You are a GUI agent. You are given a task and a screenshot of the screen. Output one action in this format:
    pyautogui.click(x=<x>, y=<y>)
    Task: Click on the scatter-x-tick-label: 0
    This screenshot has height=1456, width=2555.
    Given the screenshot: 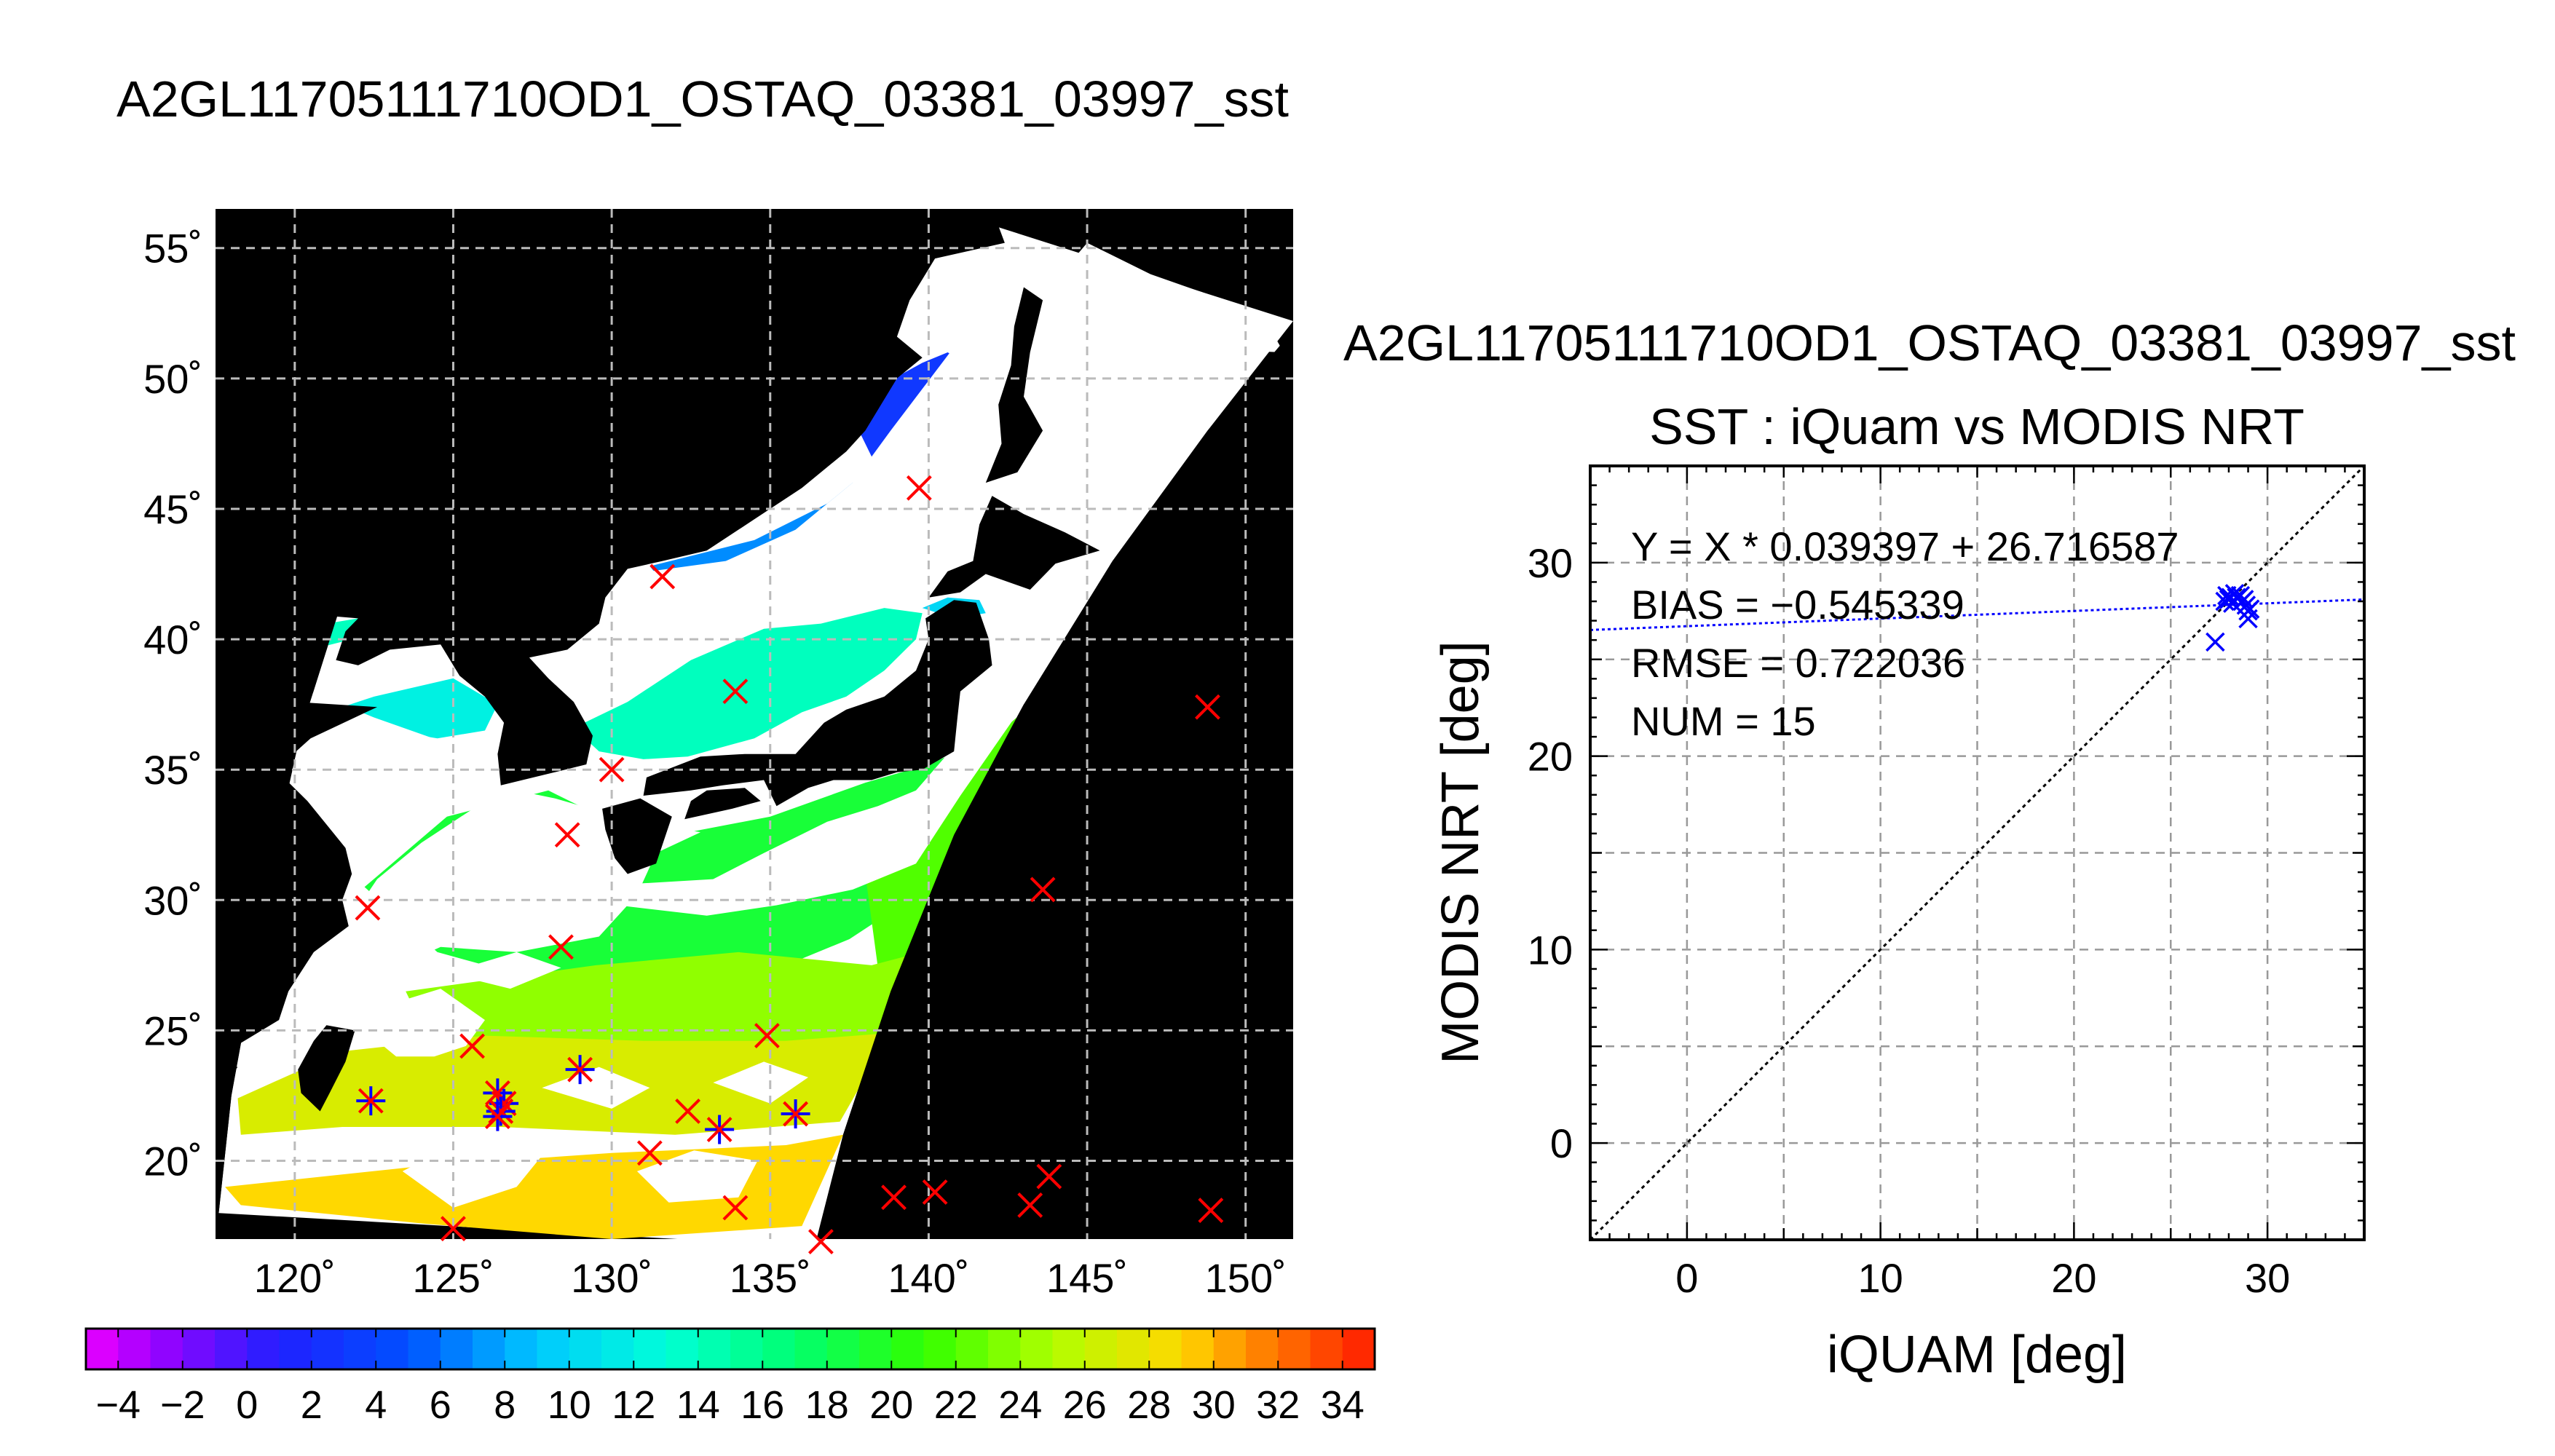 What is the action you would take?
    pyautogui.click(x=1686, y=1278)
    